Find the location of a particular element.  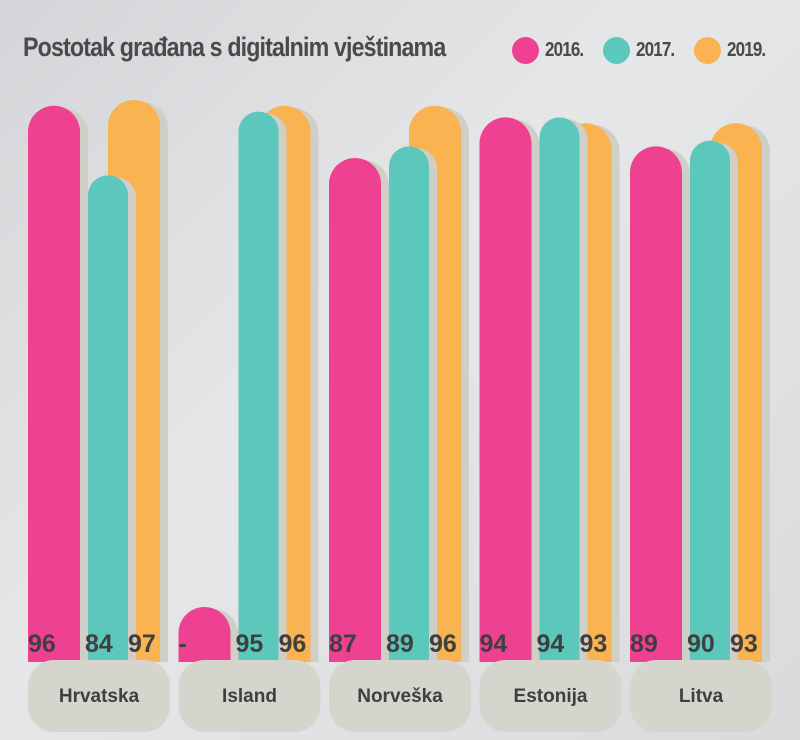

bar-hrvatska-2016 is located at coordinates (54, 384).